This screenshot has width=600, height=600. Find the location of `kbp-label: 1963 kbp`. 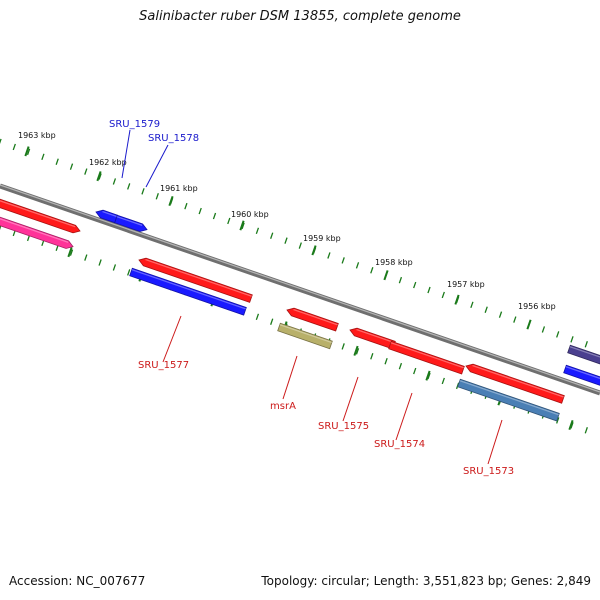

kbp-label: 1963 kbp is located at coordinates (37, 135).